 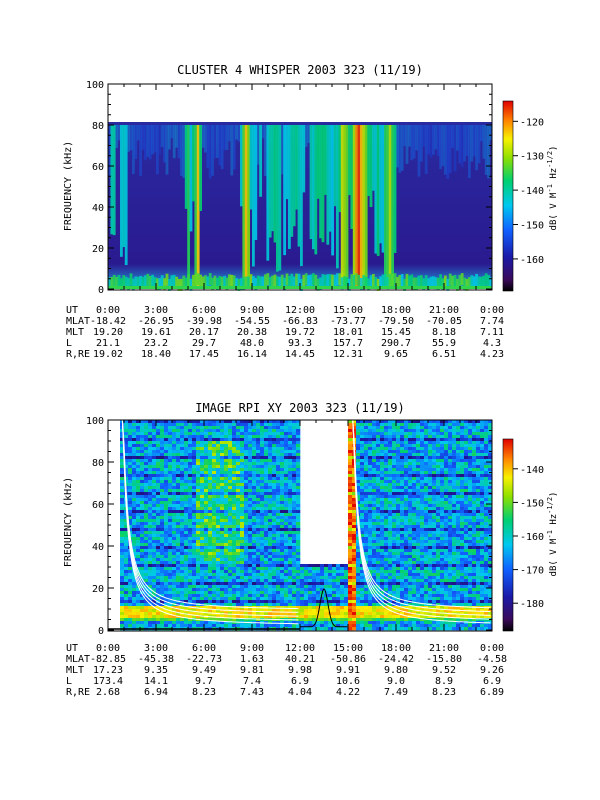 What do you see at coordinates (204, 354) in the screenshot?
I see `table-cell: 17.45` at bounding box center [204, 354].